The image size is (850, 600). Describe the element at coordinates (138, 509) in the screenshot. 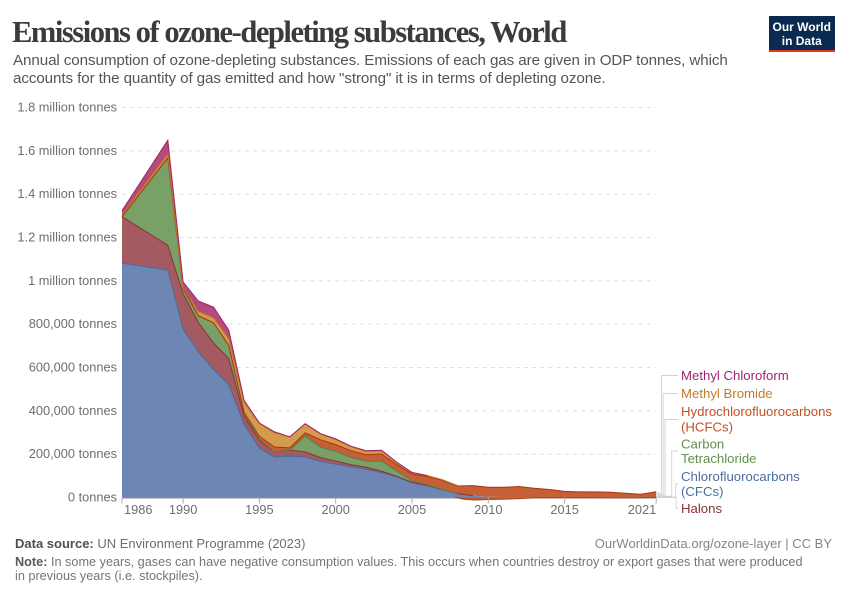

I see `svg-text: 1986` at that location.